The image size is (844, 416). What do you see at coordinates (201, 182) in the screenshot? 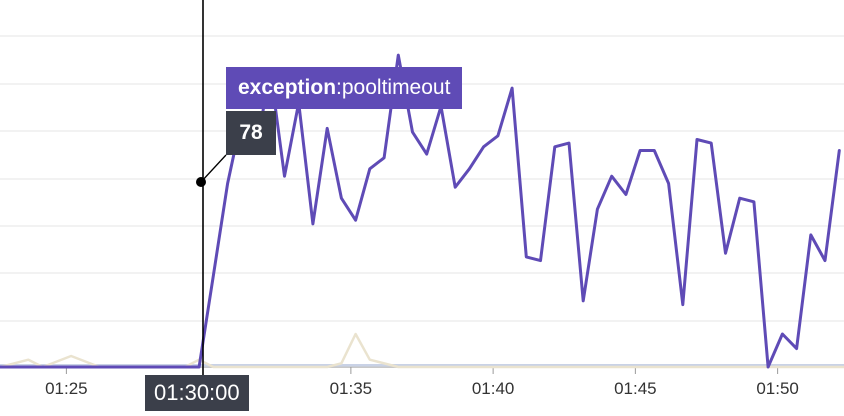
I see `hover-point` at bounding box center [201, 182].